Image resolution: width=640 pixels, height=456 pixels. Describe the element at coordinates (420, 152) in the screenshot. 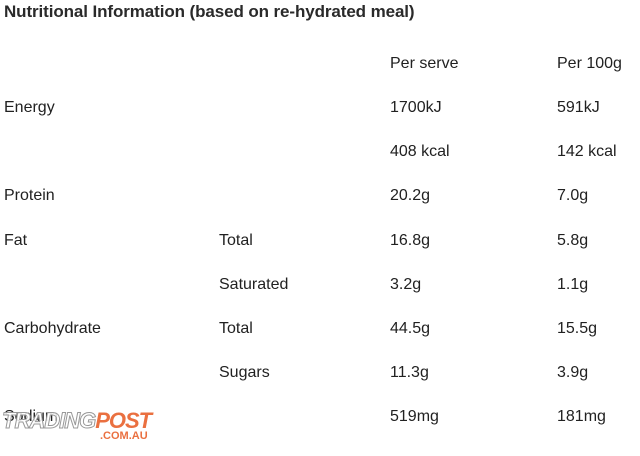

I see `value-cell: 408 kcal` at that location.